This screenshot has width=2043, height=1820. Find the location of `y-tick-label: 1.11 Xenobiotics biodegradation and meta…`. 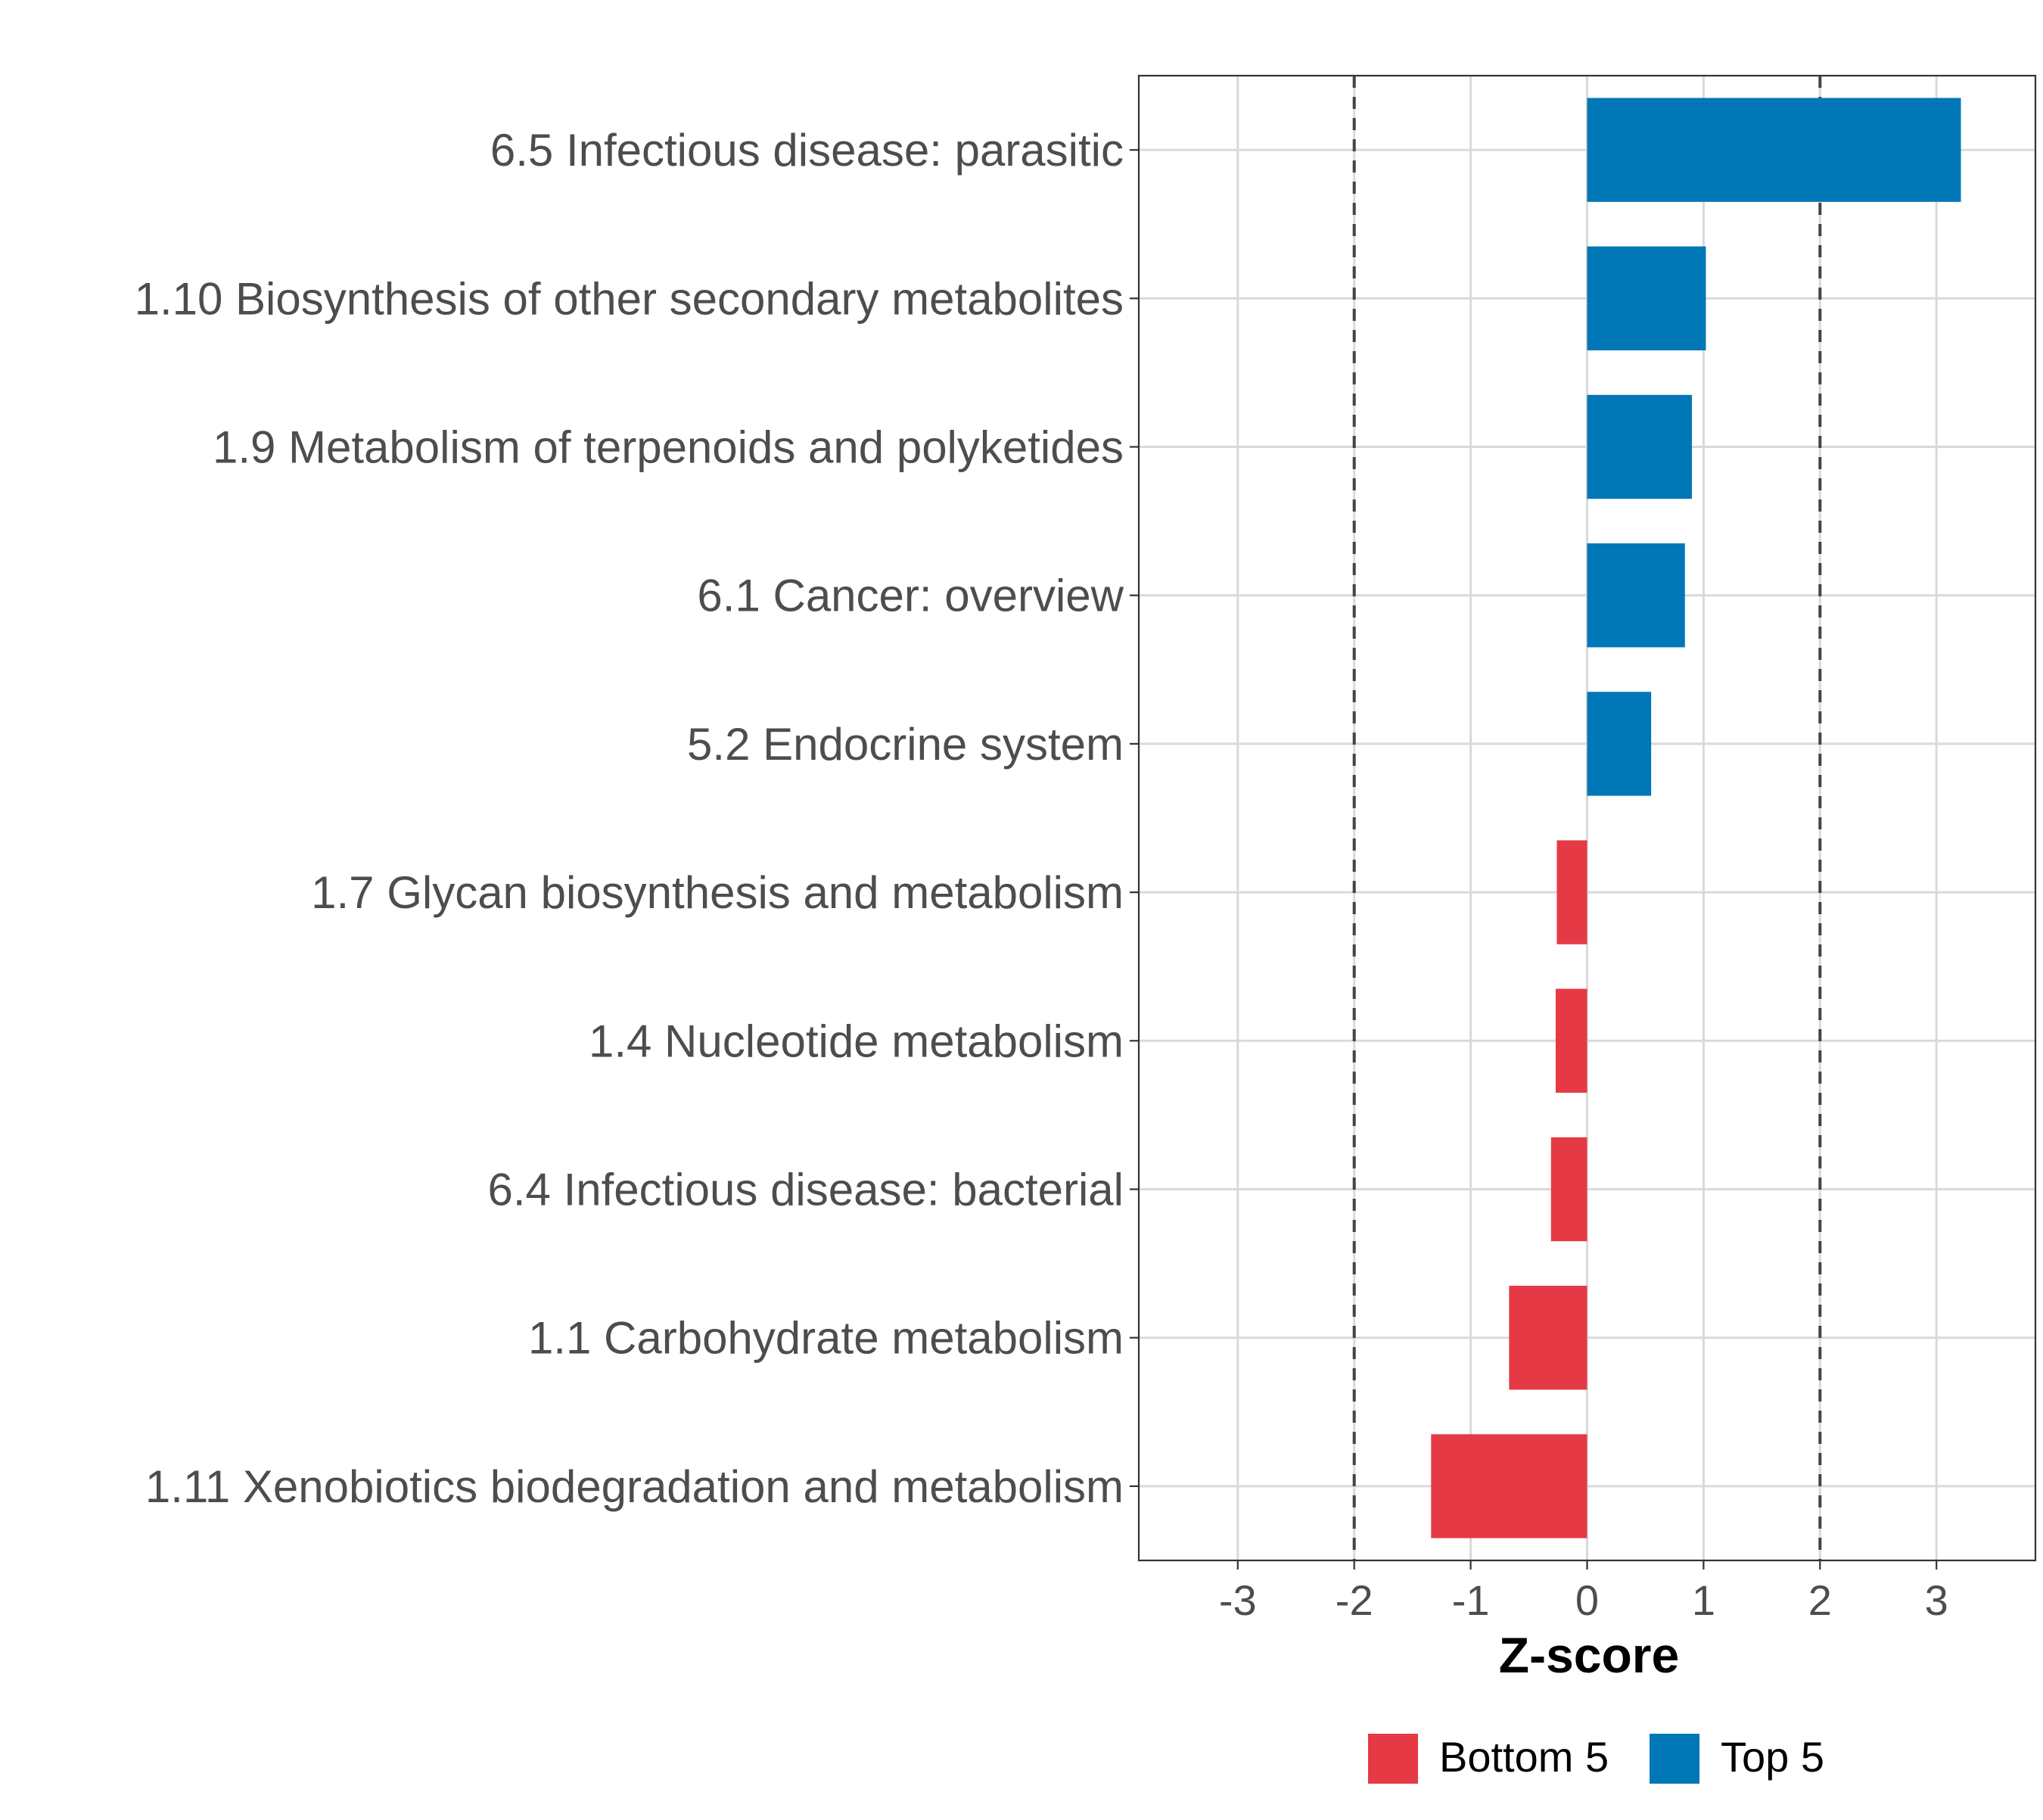

y-tick-label: 1.11 Xenobiotics biodegradation and meta… is located at coordinates (635, 1486).